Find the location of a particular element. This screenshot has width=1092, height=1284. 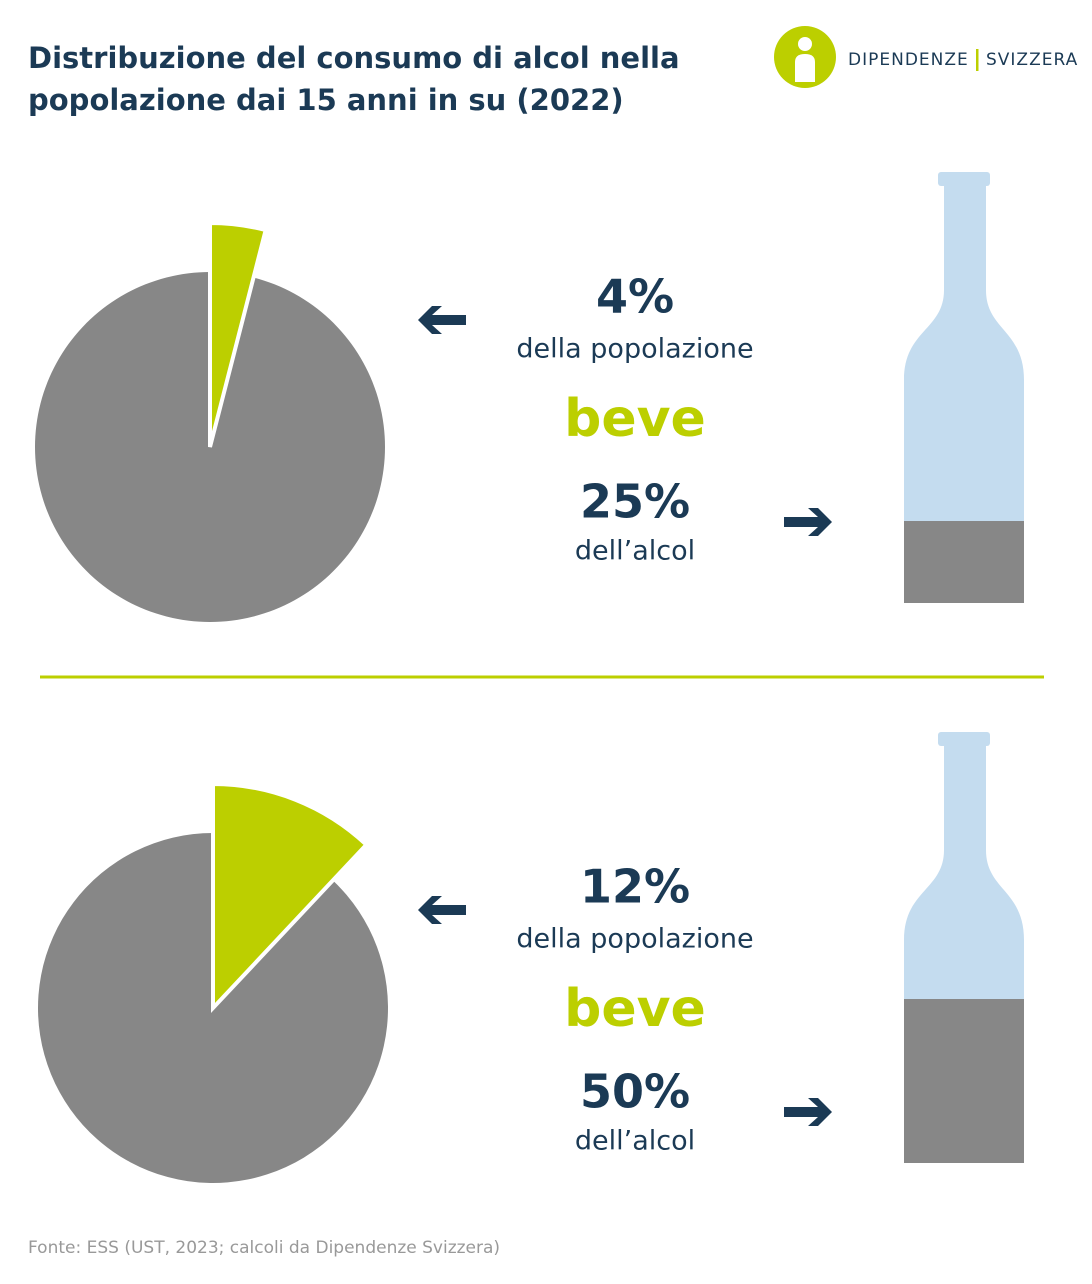

logo-head is located at coordinates (805, 44).